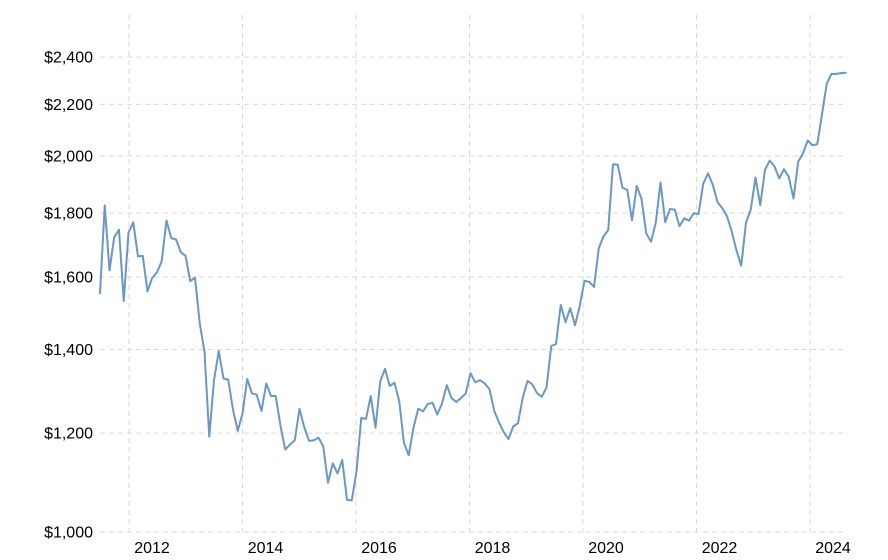 Image resolution: width=888 pixels, height=560 pixels. What do you see at coordinates (379, 548) in the screenshot?
I see `x-axis-tick-label: 2016` at bounding box center [379, 548].